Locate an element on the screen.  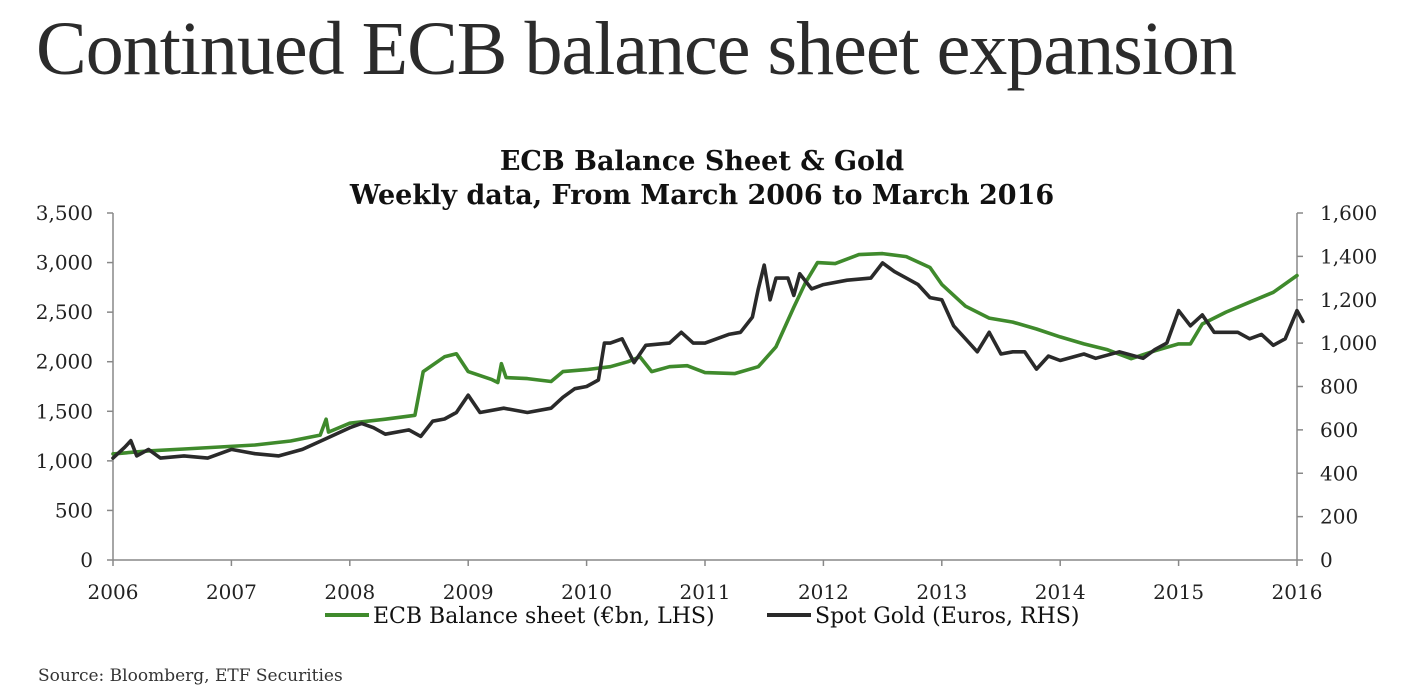
source-note: Source: Bloomberg, ETF Securities is located at coordinates (190, 676).